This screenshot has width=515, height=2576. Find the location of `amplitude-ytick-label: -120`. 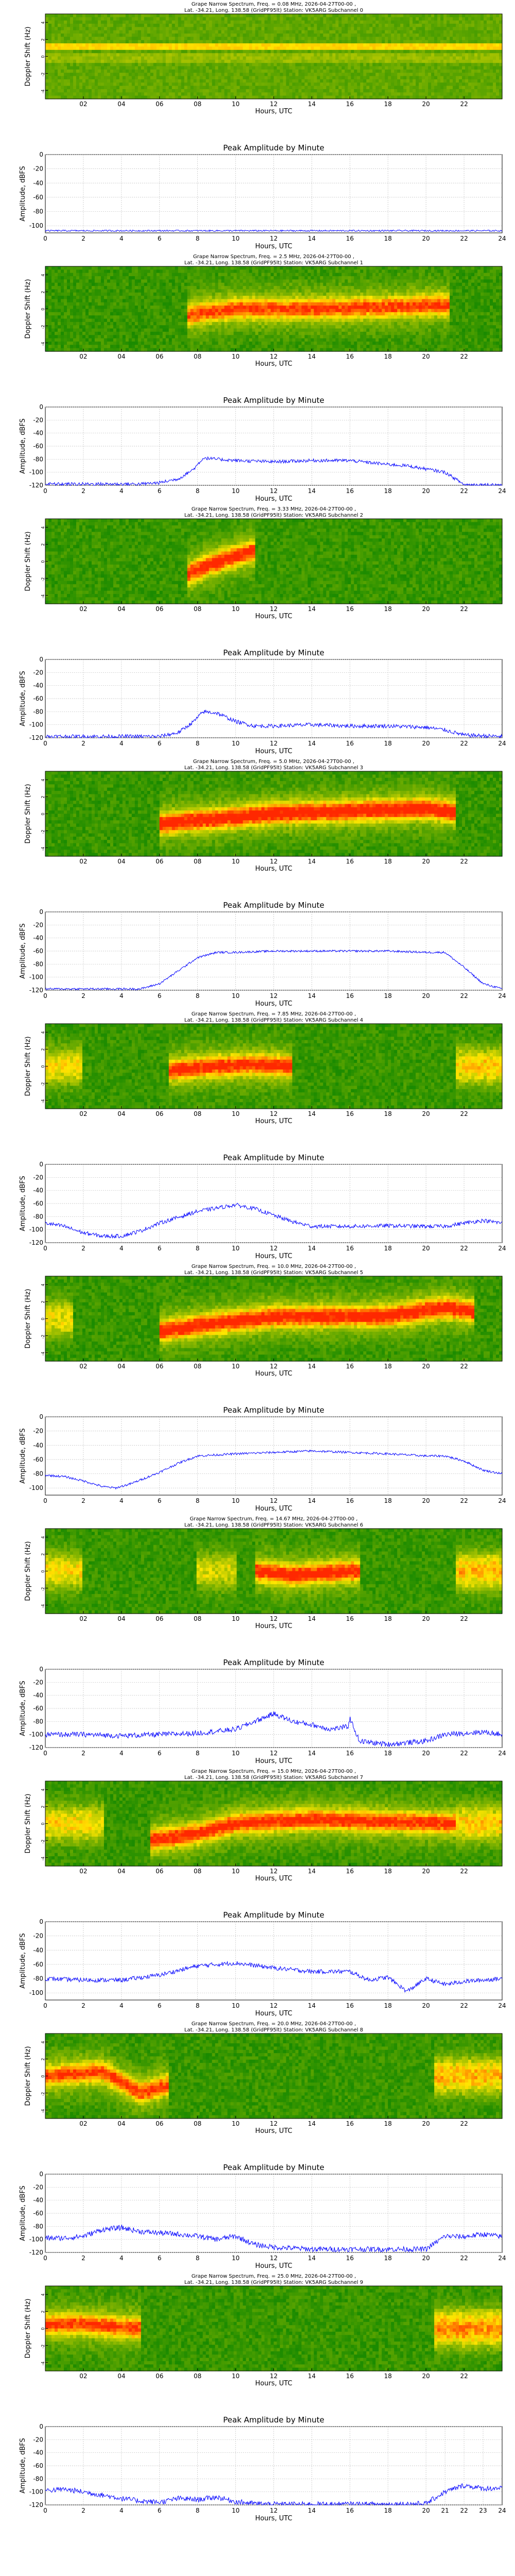

amplitude-ytick-label: -120 is located at coordinates (36, 990).